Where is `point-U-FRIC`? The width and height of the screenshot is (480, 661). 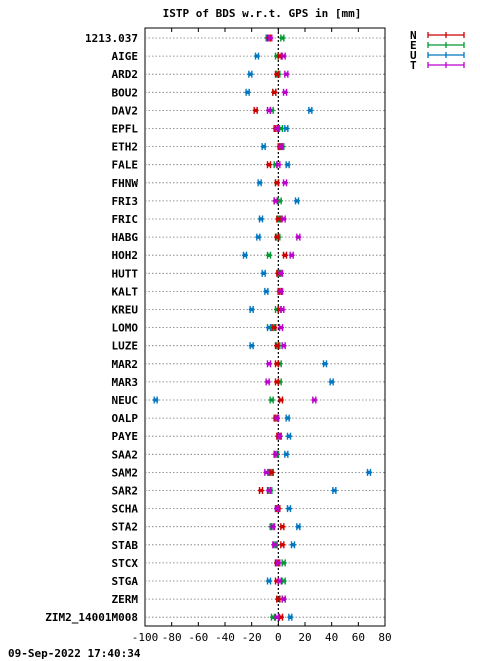
point-U-FRIC is located at coordinates (261, 219).